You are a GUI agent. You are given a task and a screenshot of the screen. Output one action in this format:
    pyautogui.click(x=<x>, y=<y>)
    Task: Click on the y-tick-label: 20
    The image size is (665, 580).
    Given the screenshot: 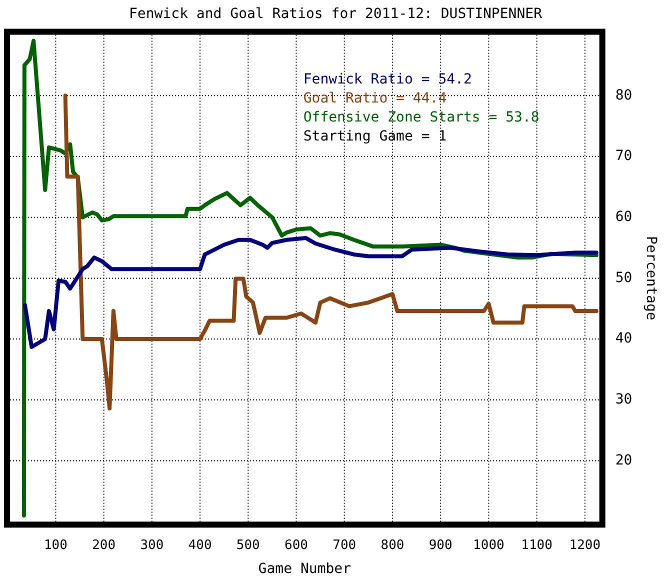 What is the action you would take?
    pyautogui.click(x=623, y=460)
    